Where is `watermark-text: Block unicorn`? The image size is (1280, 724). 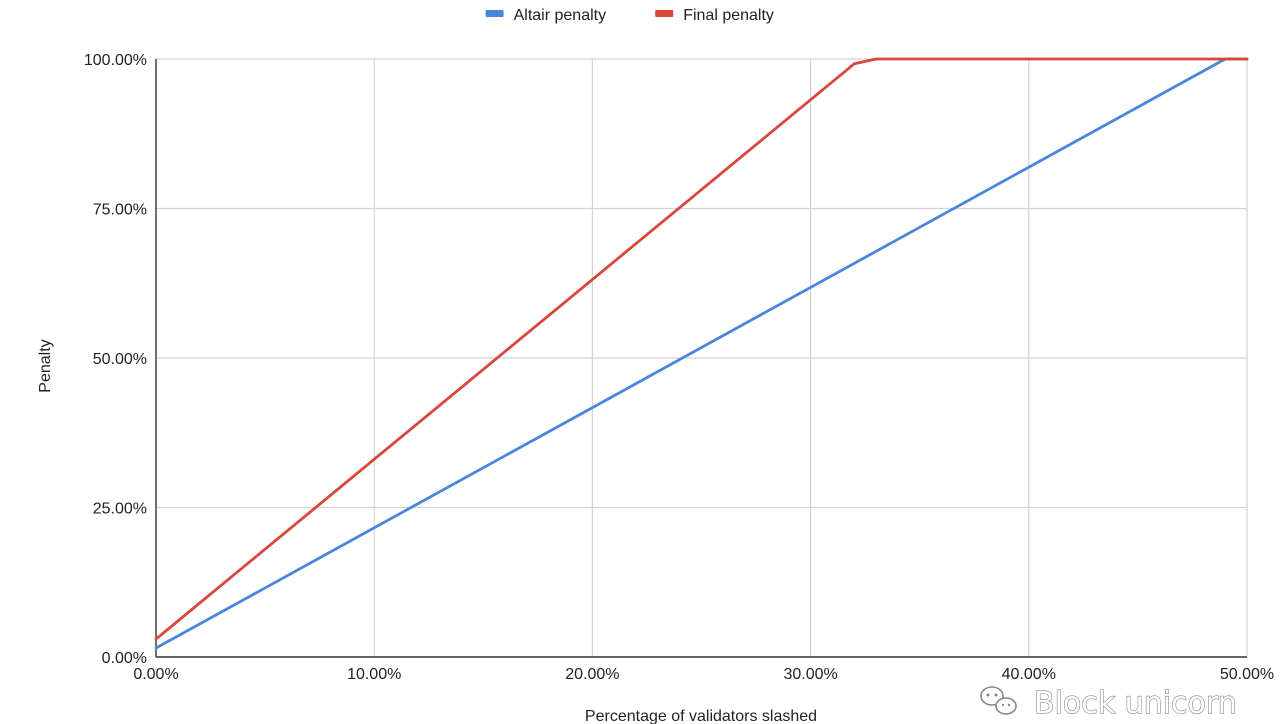
watermark-text: Block unicorn is located at coordinates (1135, 703).